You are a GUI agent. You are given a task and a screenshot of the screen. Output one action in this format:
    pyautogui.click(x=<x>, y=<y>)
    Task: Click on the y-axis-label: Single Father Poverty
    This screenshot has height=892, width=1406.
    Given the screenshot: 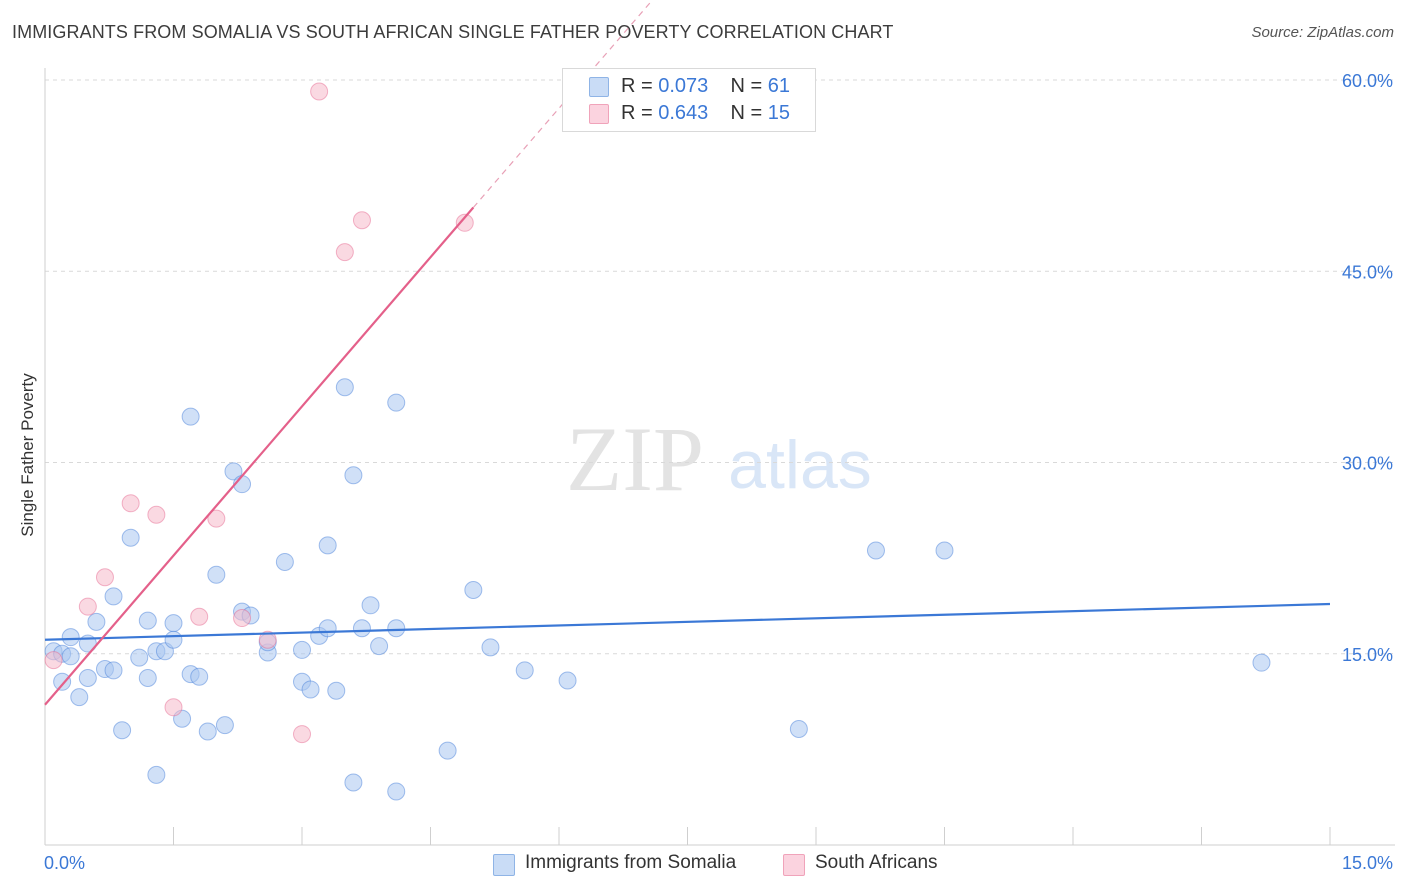 What is the action you would take?
    pyautogui.click(x=27, y=455)
    